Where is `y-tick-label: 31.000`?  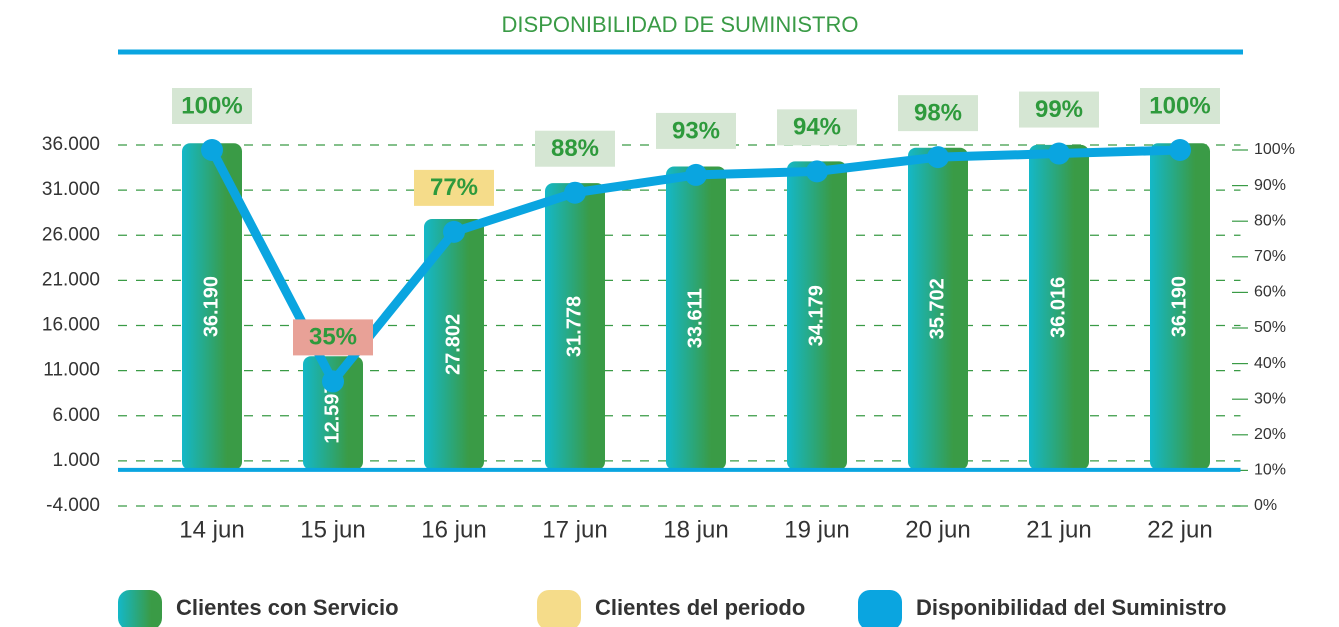 y-tick-label: 31.000 is located at coordinates (71, 189).